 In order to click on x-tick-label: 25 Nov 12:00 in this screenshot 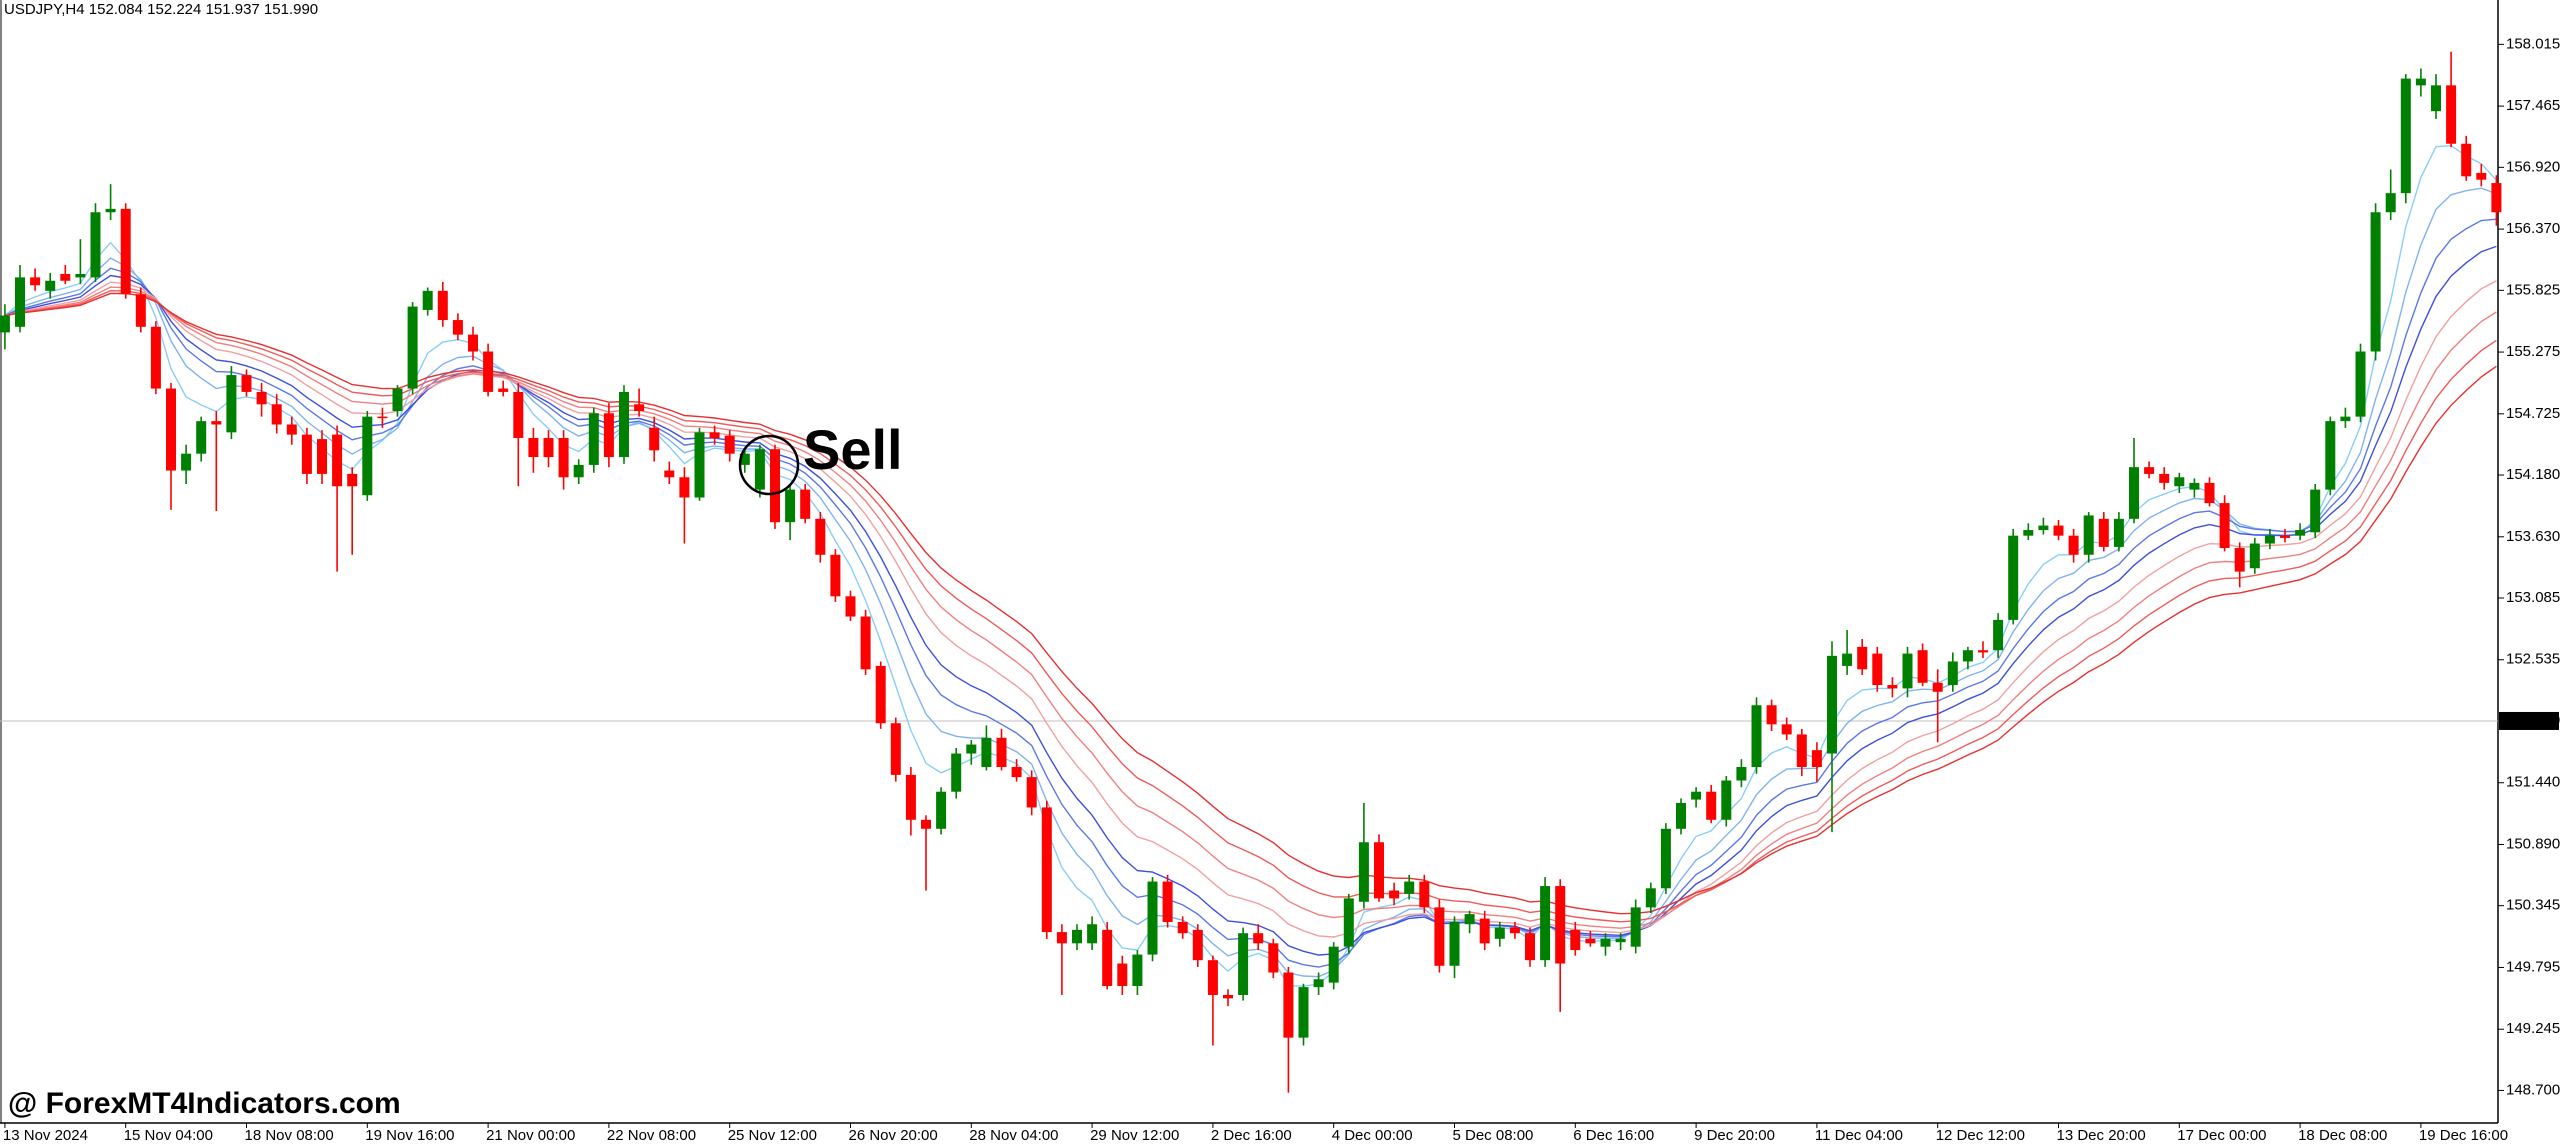, I will do `click(772, 1135)`.